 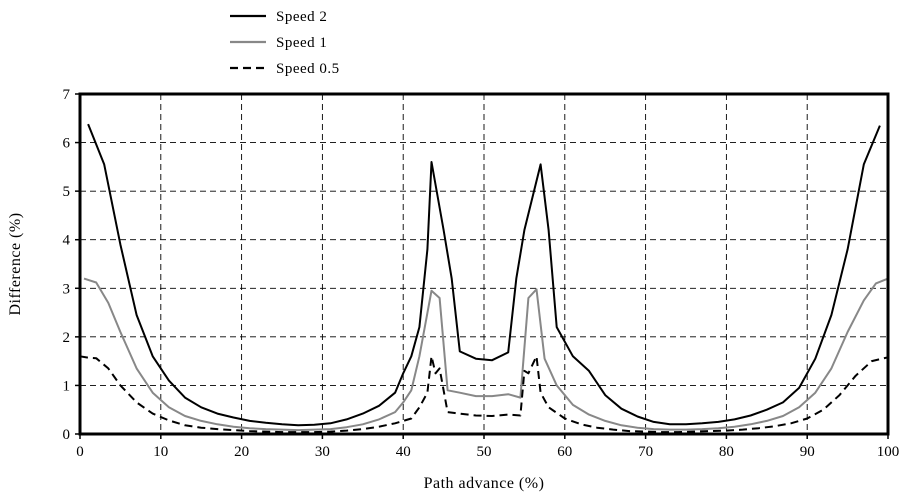 What do you see at coordinates (71, 265) in the screenshot?
I see `y-axis-ticks: 0 1 2 3 4 5 6 7` at bounding box center [71, 265].